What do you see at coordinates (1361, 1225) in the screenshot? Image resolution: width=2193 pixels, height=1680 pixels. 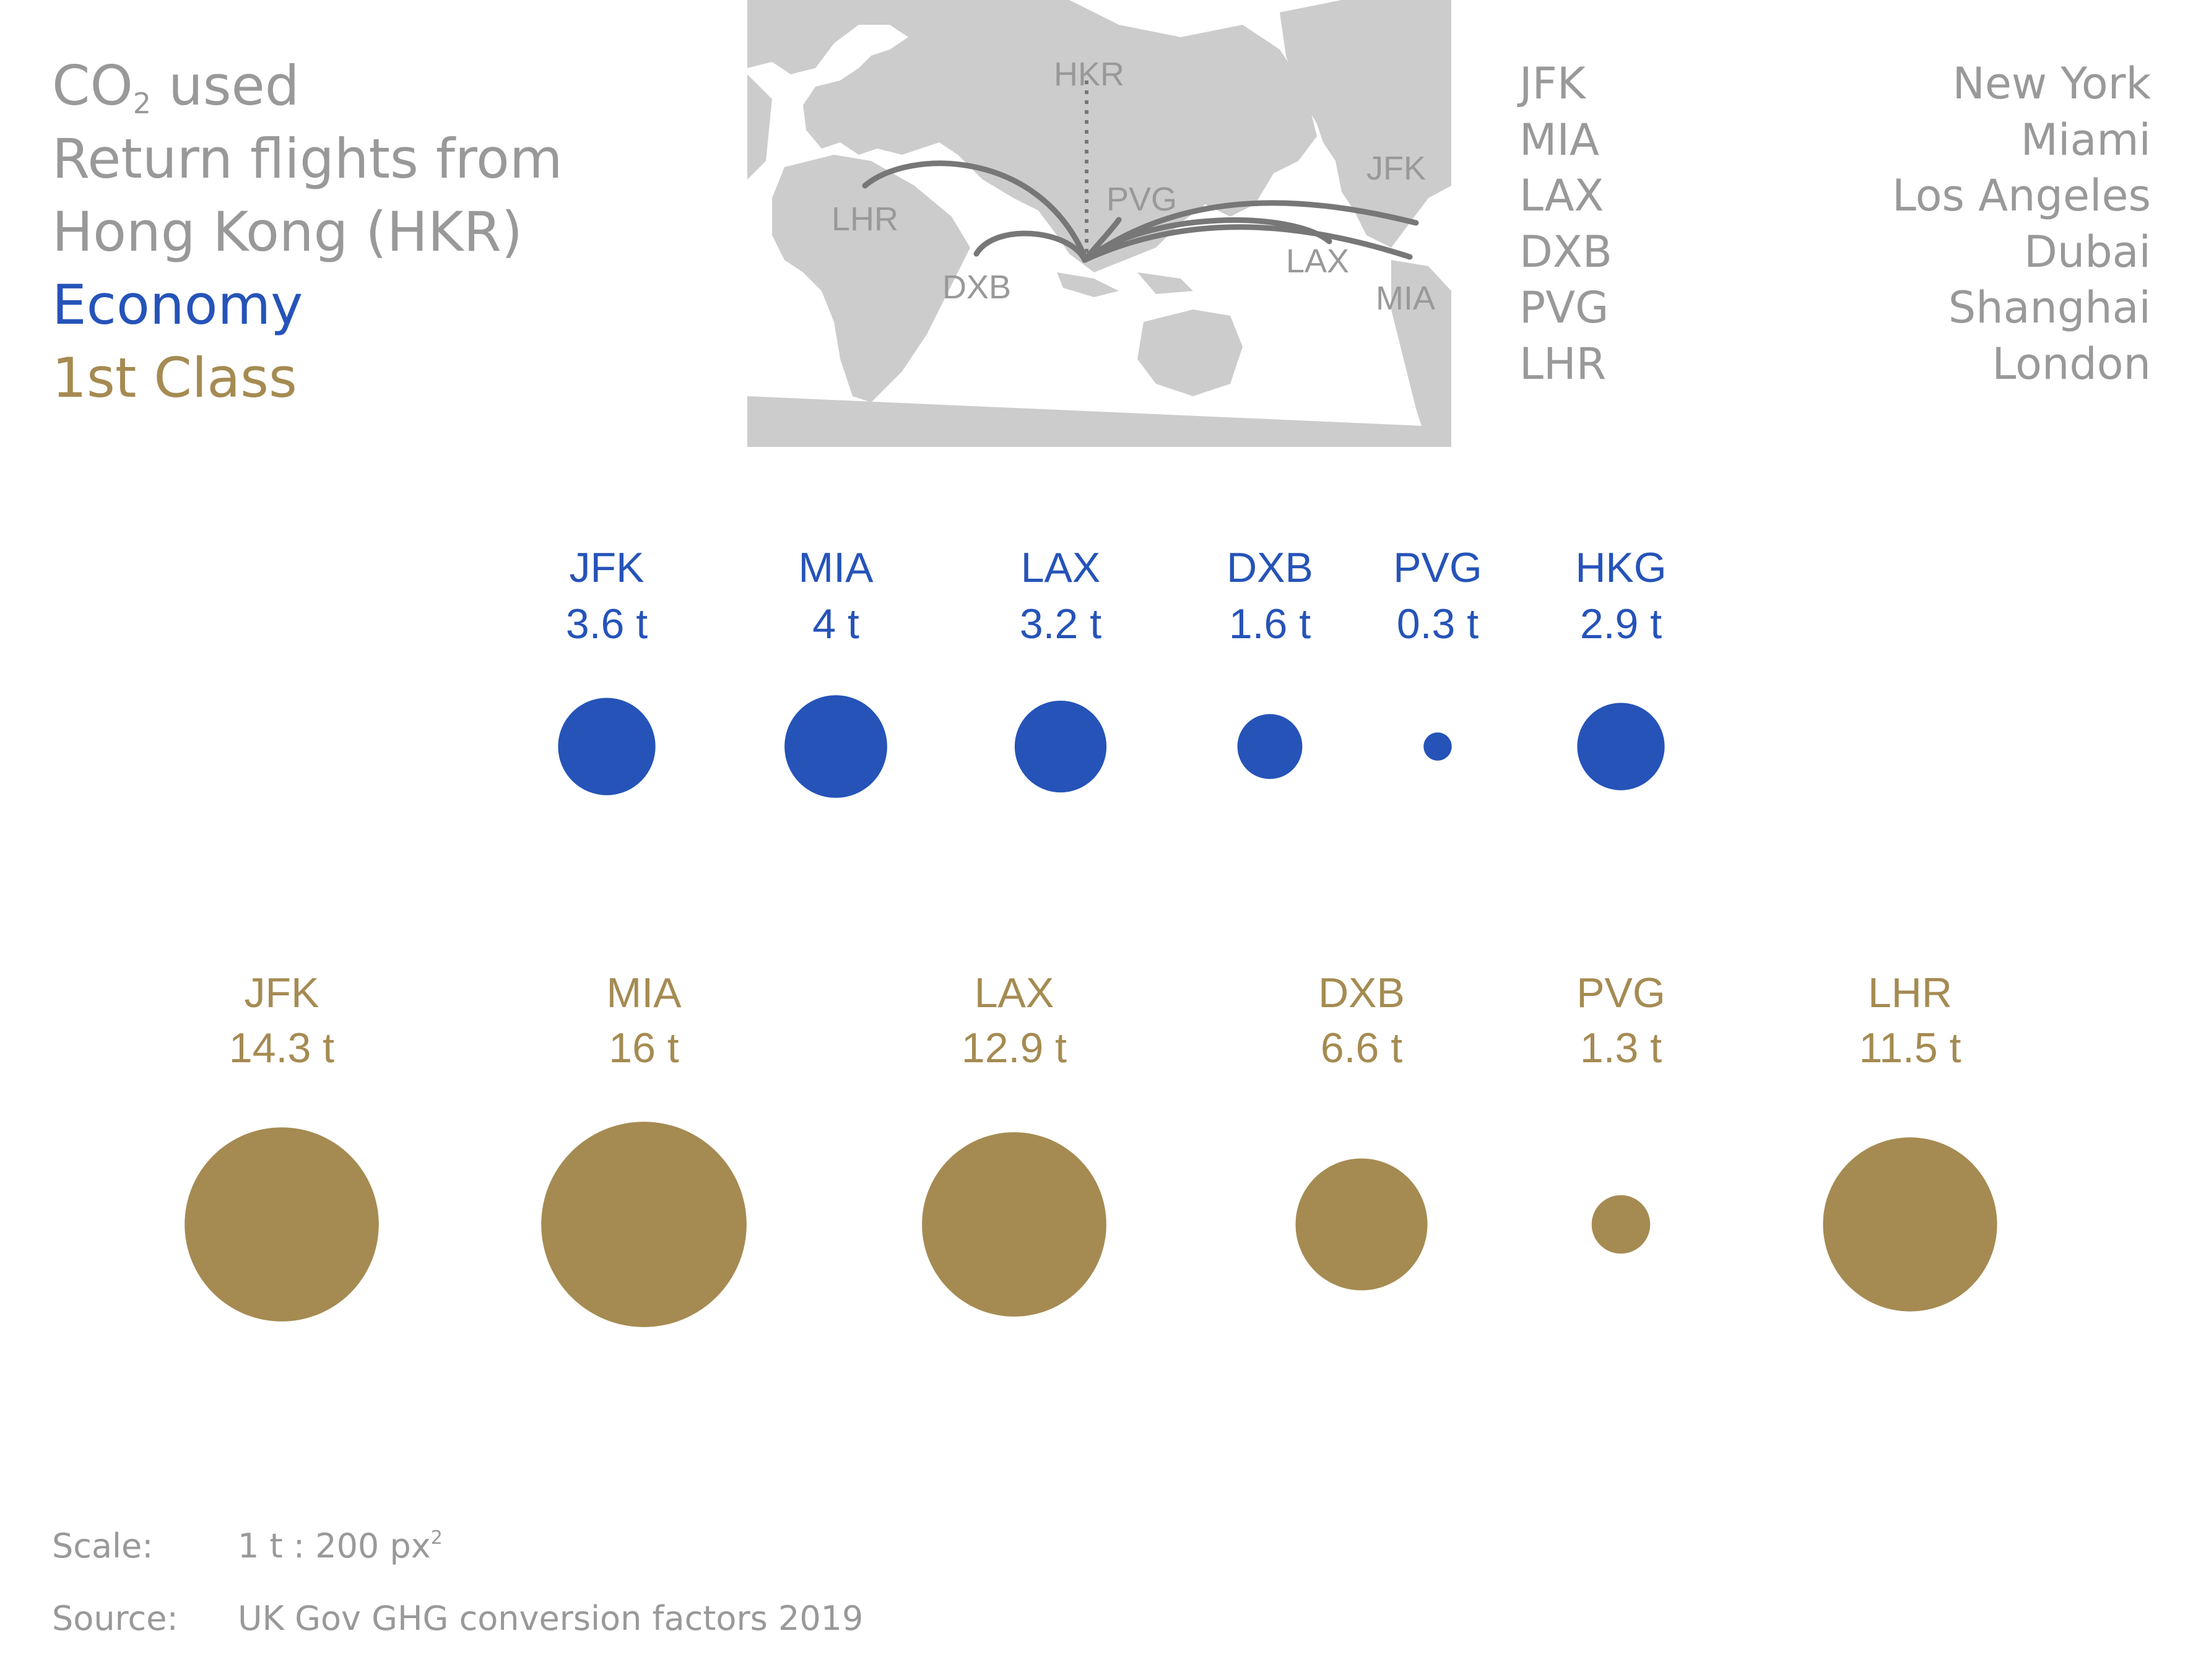 I see `bubble-dxb-first-class` at bounding box center [1361, 1225].